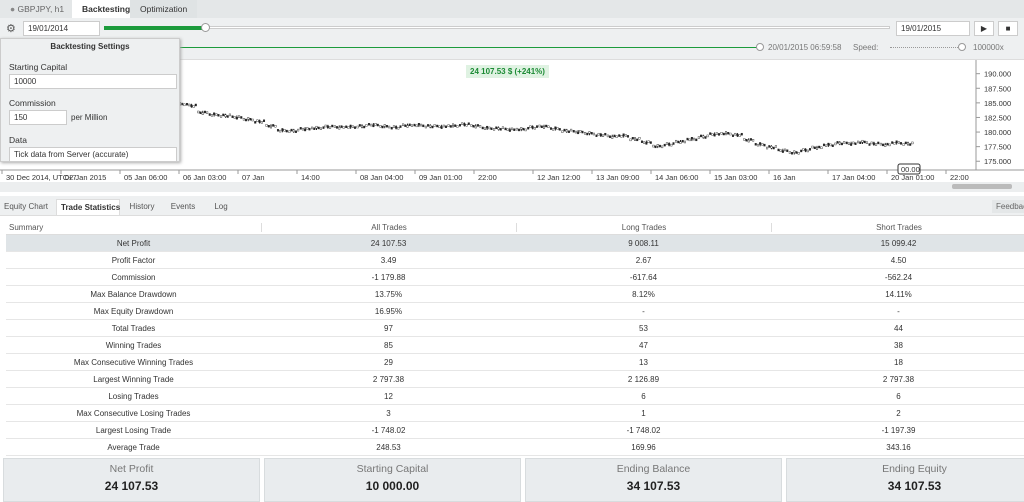 Image resolution: width=1024 pixels, height=502 pixels. What do you see at coordinates (61, 28) in the screenshot?
I see `start-date: 19/01/2014` at bounding box center [61, 28].